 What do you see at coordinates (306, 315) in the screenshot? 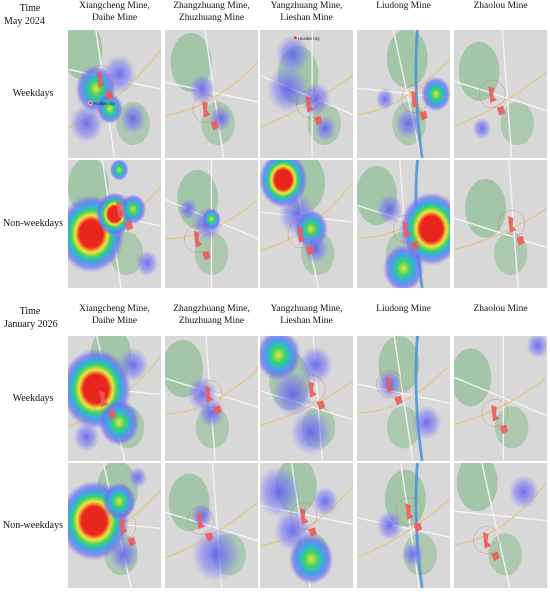
I see `column-header: Yangzhuang Mine, Lieshan Mine` at bounding box center [306, 315].